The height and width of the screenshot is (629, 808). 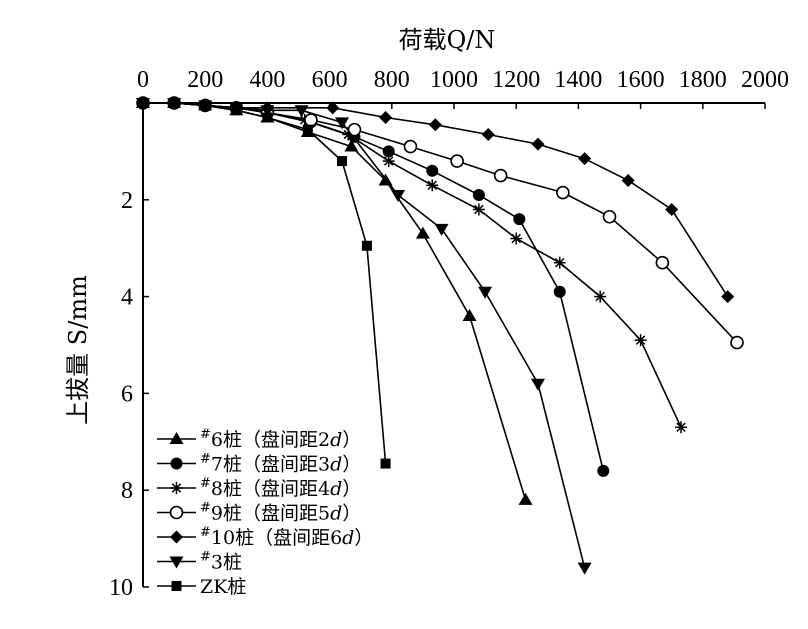 I want to click on x-tick-label: 0, so click(x=143, y=80).